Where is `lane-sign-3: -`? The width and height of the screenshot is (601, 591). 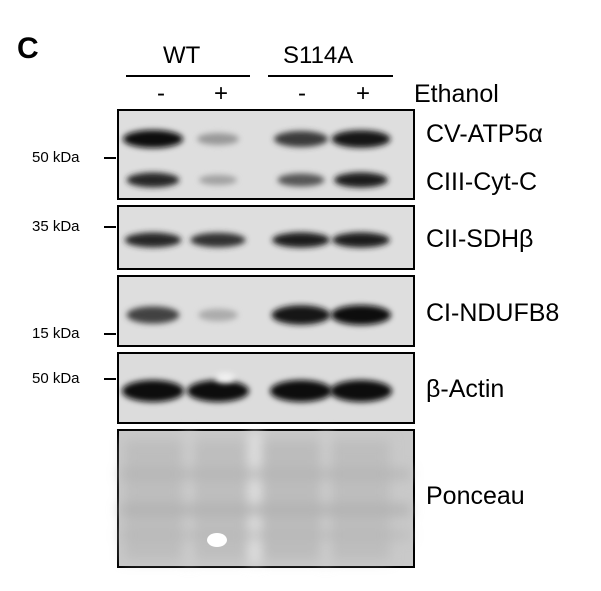 lane-sign-3: - is located at coordinates (302, 93).